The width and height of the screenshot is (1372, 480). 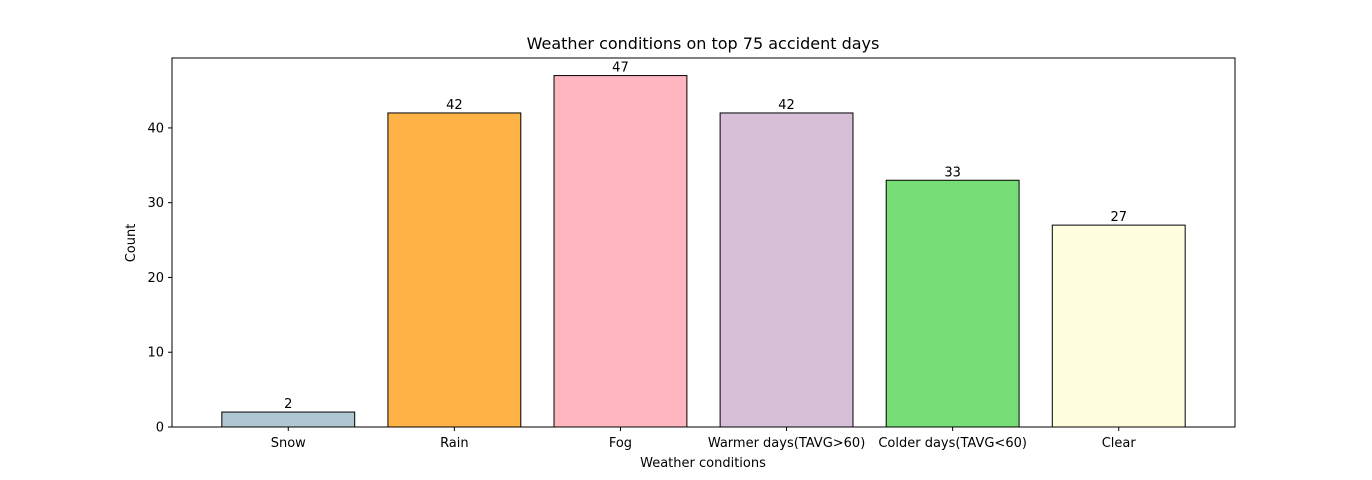 I want to click on x-tick-label: Fog, so click(x=620, y=443).